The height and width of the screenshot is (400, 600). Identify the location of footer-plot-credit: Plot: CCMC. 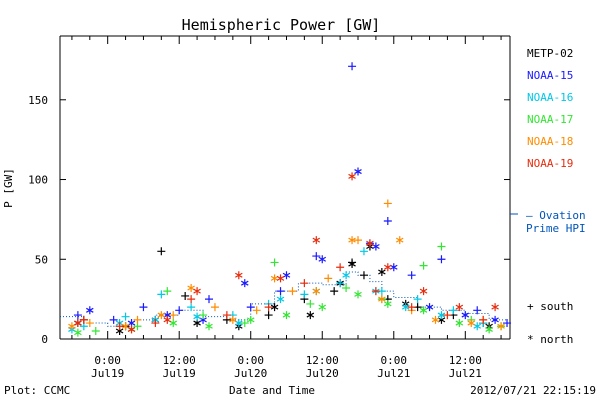
(37, 390).